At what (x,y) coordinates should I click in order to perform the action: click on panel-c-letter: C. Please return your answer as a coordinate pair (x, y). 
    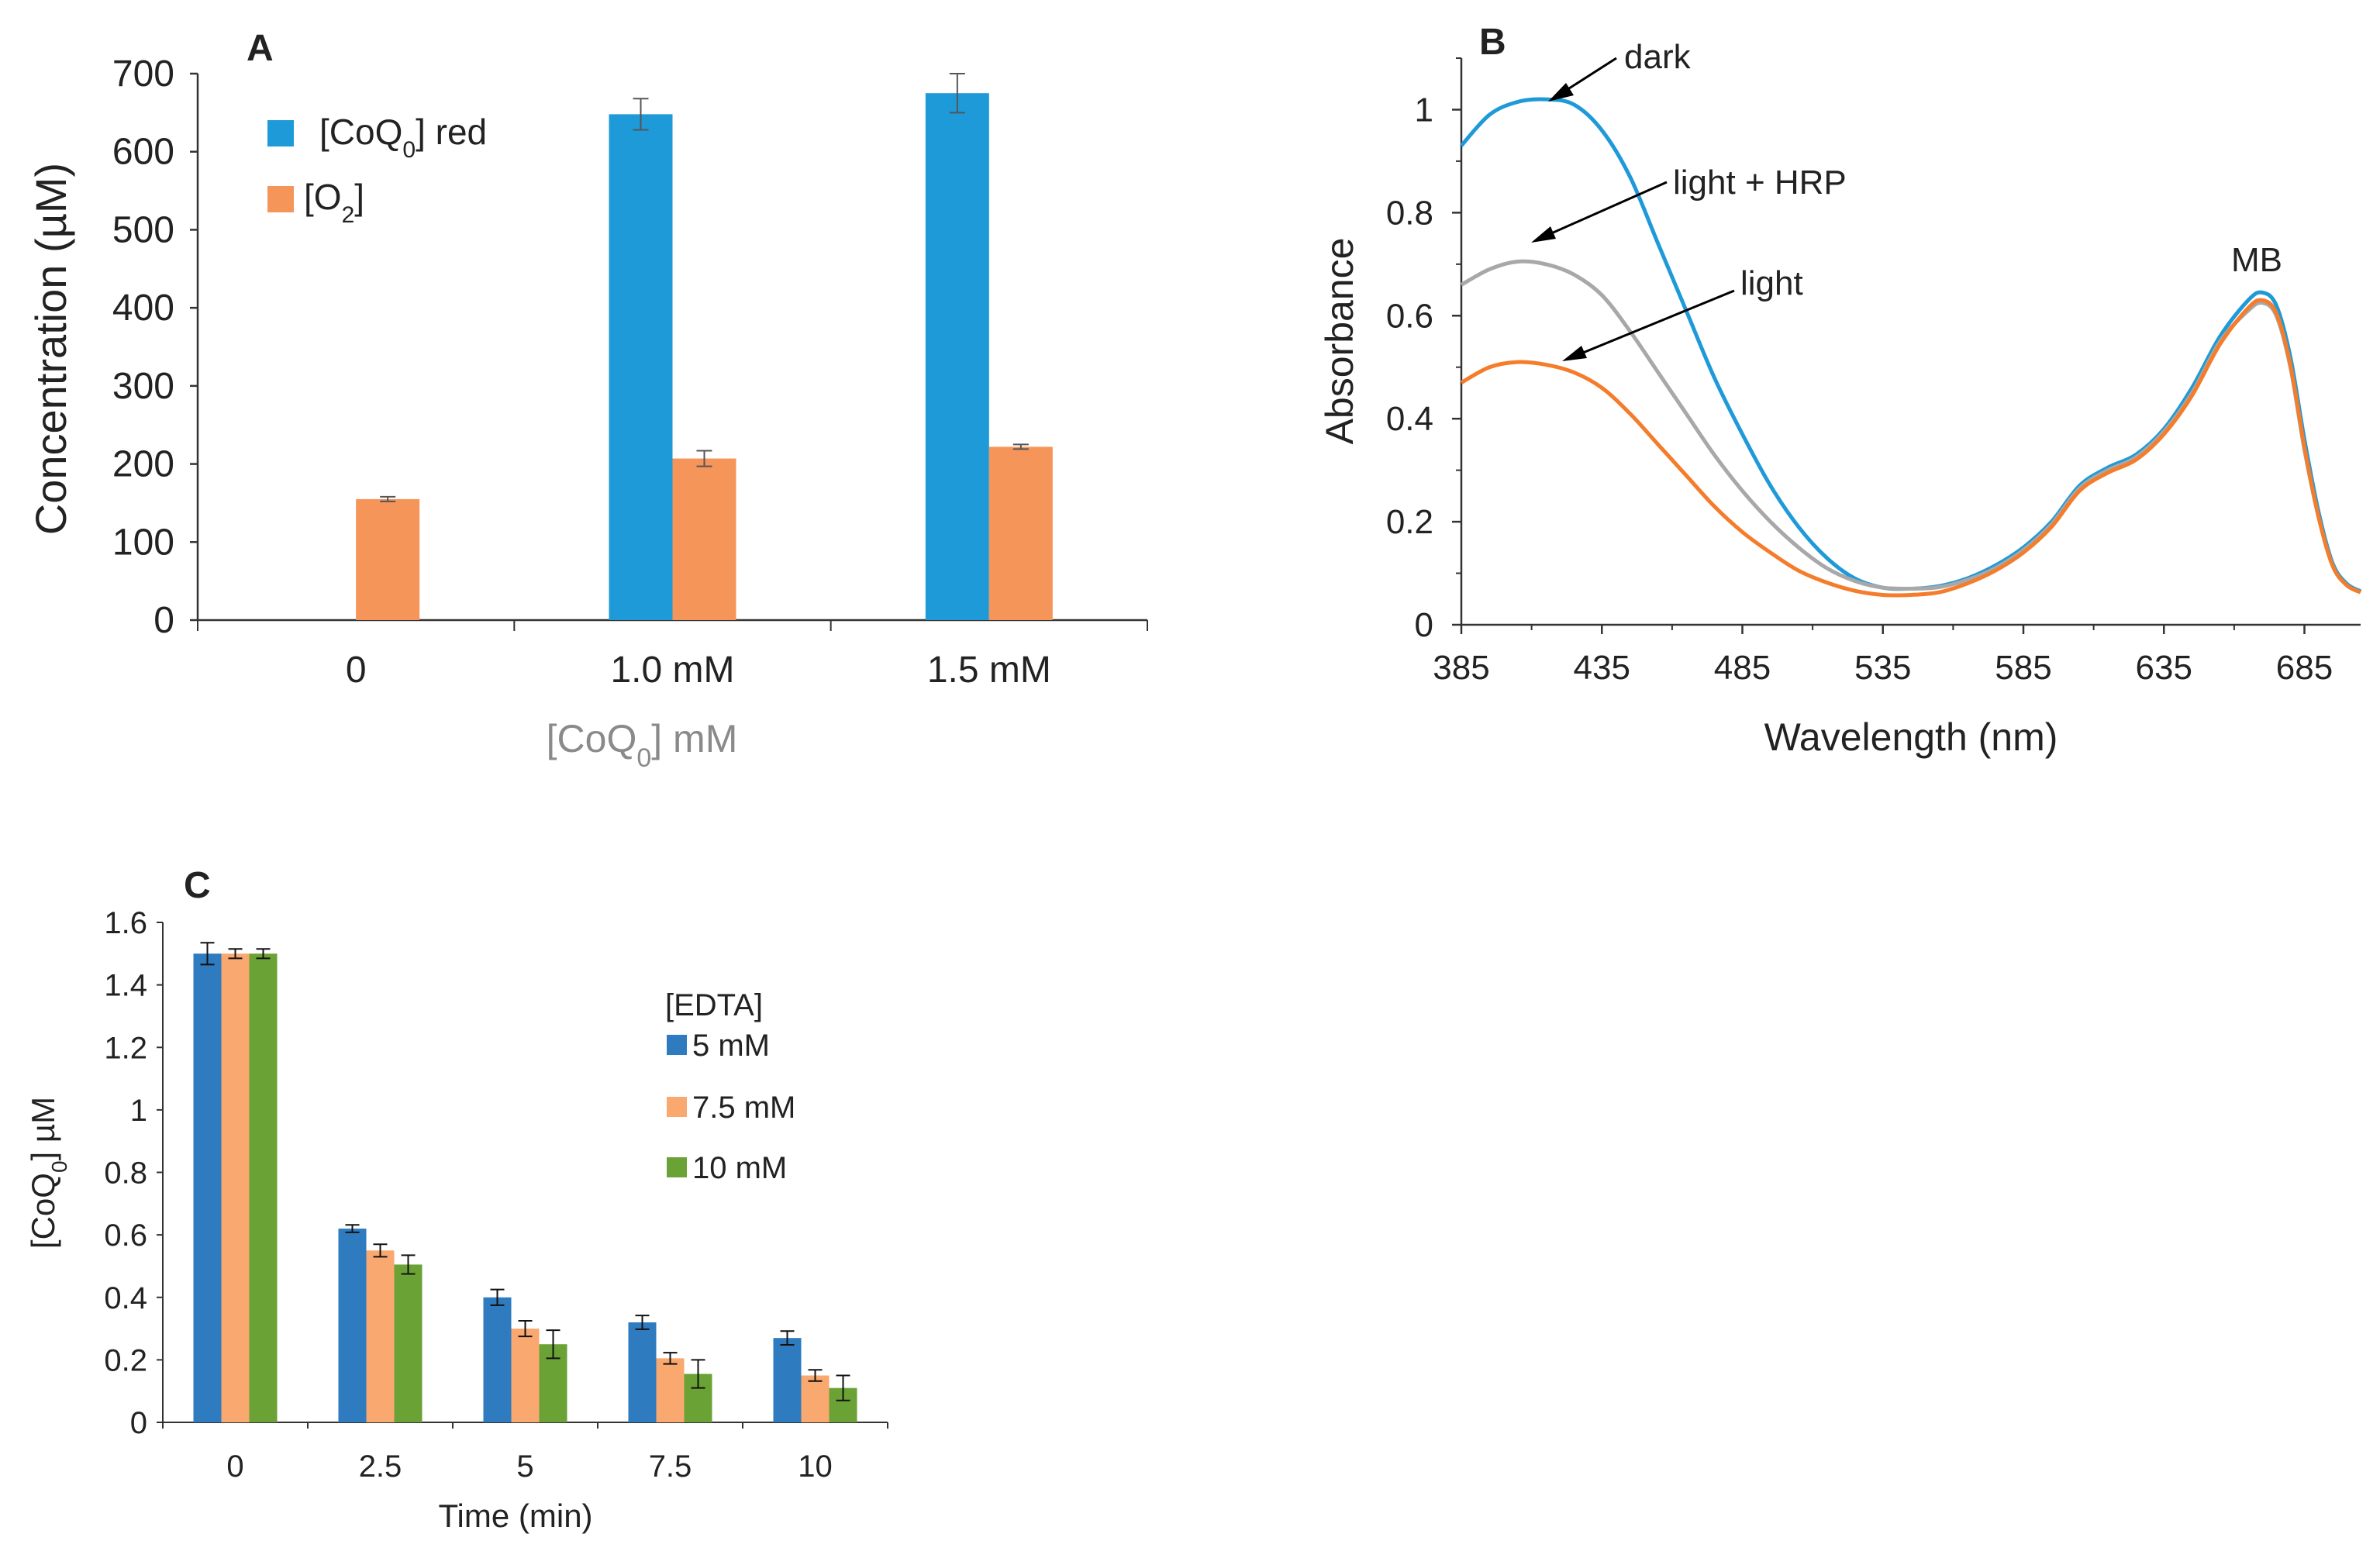
    Looking at the image, I should click on (198, 886).